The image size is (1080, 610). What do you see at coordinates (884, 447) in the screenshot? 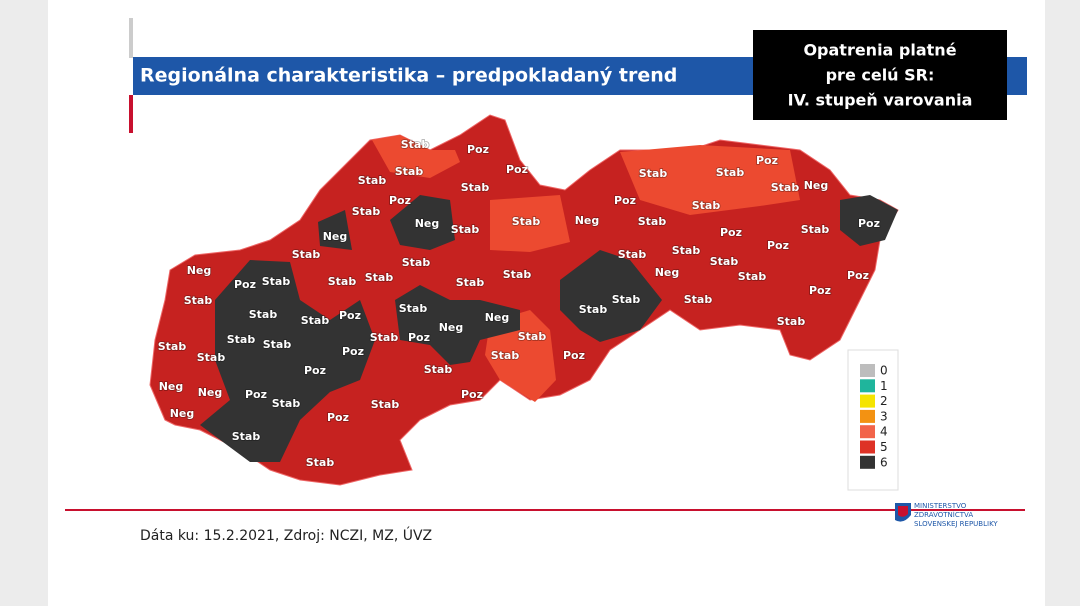
I see `legend-label: 5` at bounding box center [884, 447].